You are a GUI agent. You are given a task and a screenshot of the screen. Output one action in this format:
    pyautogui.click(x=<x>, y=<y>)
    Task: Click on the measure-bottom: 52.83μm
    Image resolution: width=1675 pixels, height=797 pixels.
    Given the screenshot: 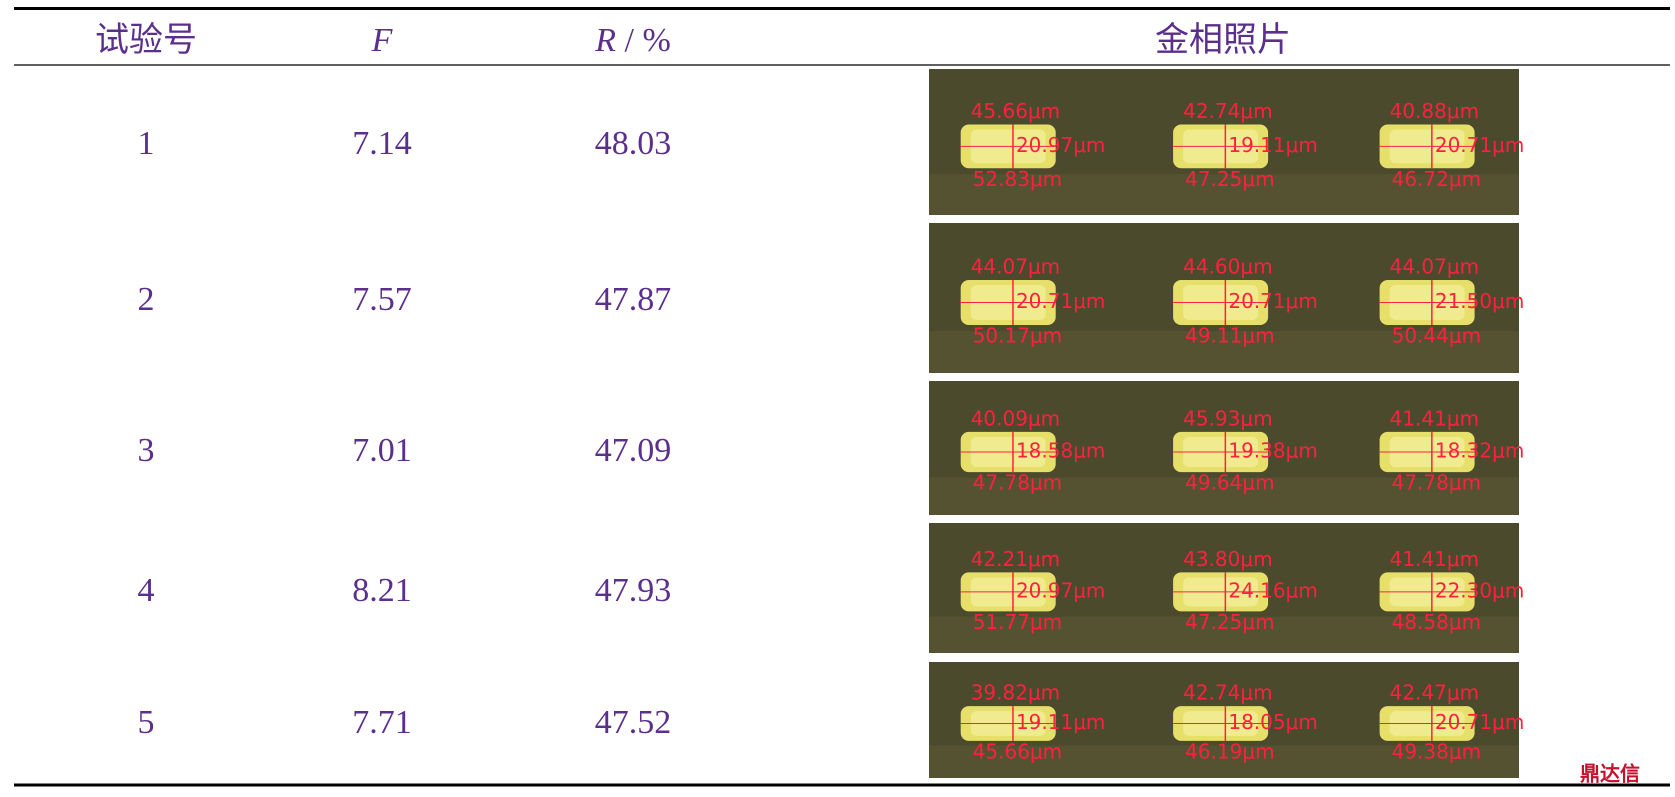 What is the action you would take?
    pyautogui.click(x=1017, y=179)
    